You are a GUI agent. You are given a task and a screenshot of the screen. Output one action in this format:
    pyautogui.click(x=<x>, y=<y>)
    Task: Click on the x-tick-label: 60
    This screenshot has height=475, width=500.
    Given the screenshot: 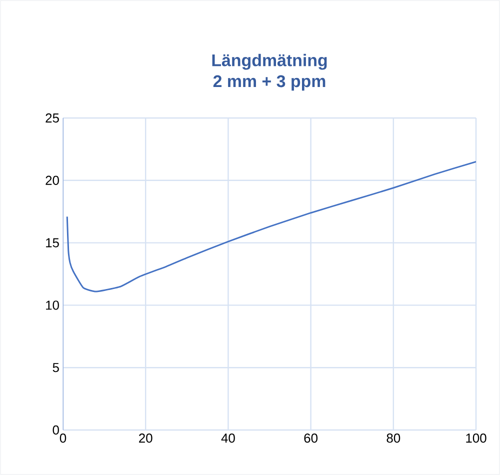 What is the action you would take?
    pyautogui.click(x=311, y=438)
    